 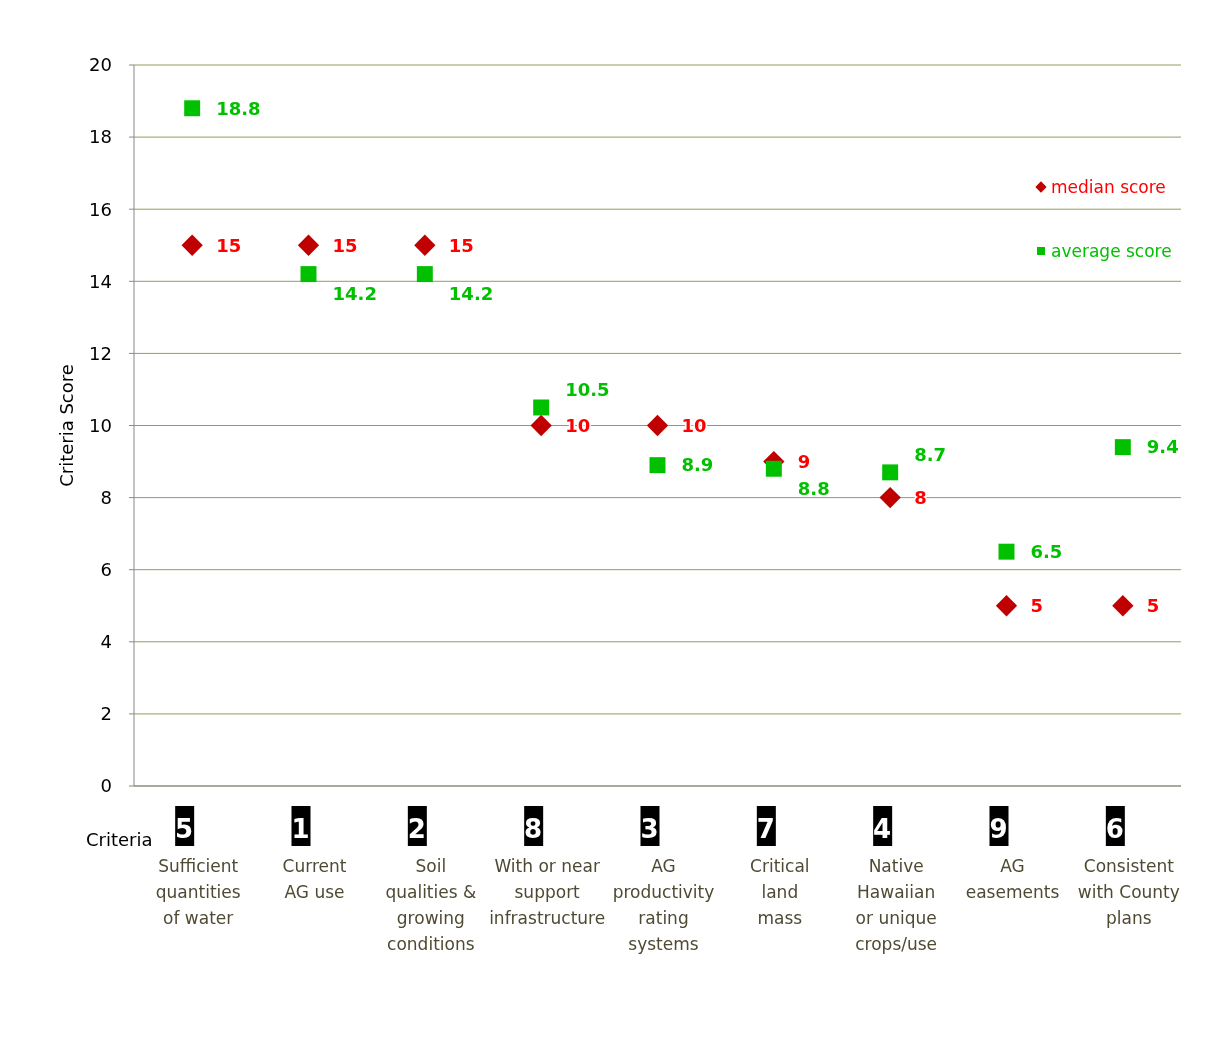 What do you see at coordinates (100, 425) in the screenshot?
I see `y-tick-label: 10` at bounding box center [100, 425].